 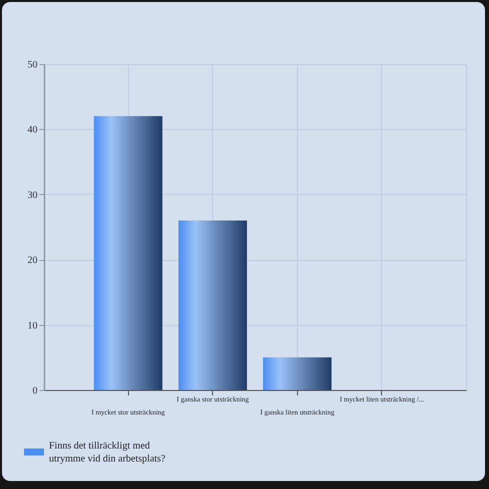 What do you see at coordinates (33, 260) in the screenshot?
I see `y-tick-label: 20` at bounding box center [33, 260].